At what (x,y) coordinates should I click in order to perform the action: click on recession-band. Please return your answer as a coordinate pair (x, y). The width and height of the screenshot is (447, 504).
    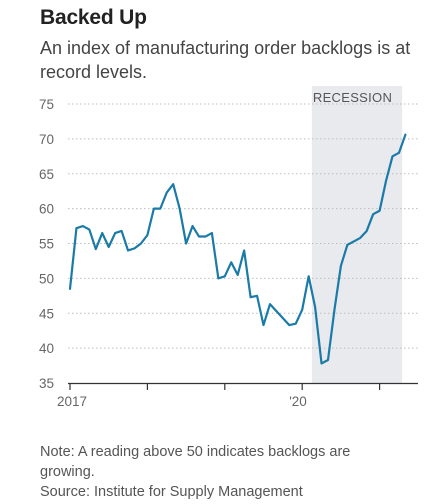
    Looking at the image, I should click on (357, 234).